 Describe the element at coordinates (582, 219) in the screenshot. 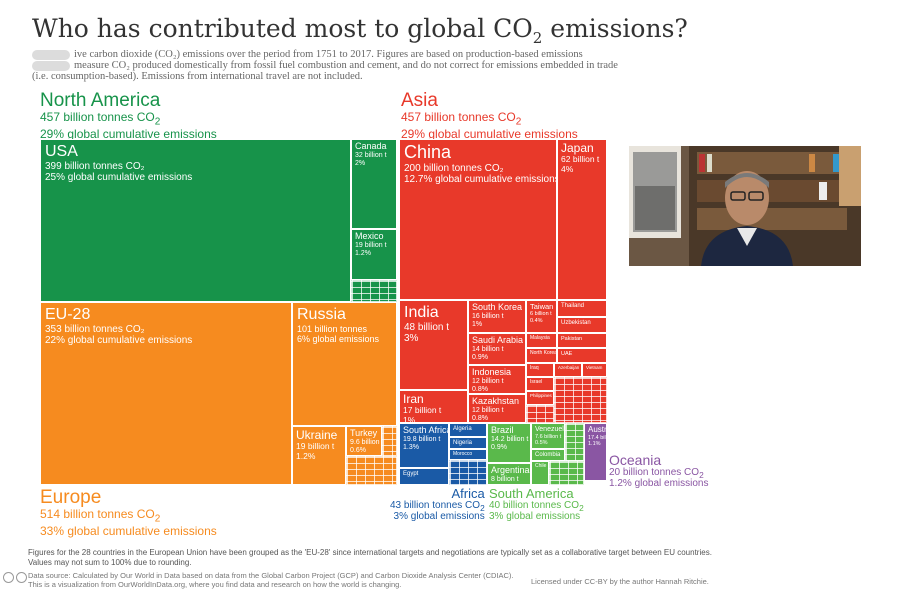

I see `treemap-cell-japan: Japan 62 billion t 4%` at that location.